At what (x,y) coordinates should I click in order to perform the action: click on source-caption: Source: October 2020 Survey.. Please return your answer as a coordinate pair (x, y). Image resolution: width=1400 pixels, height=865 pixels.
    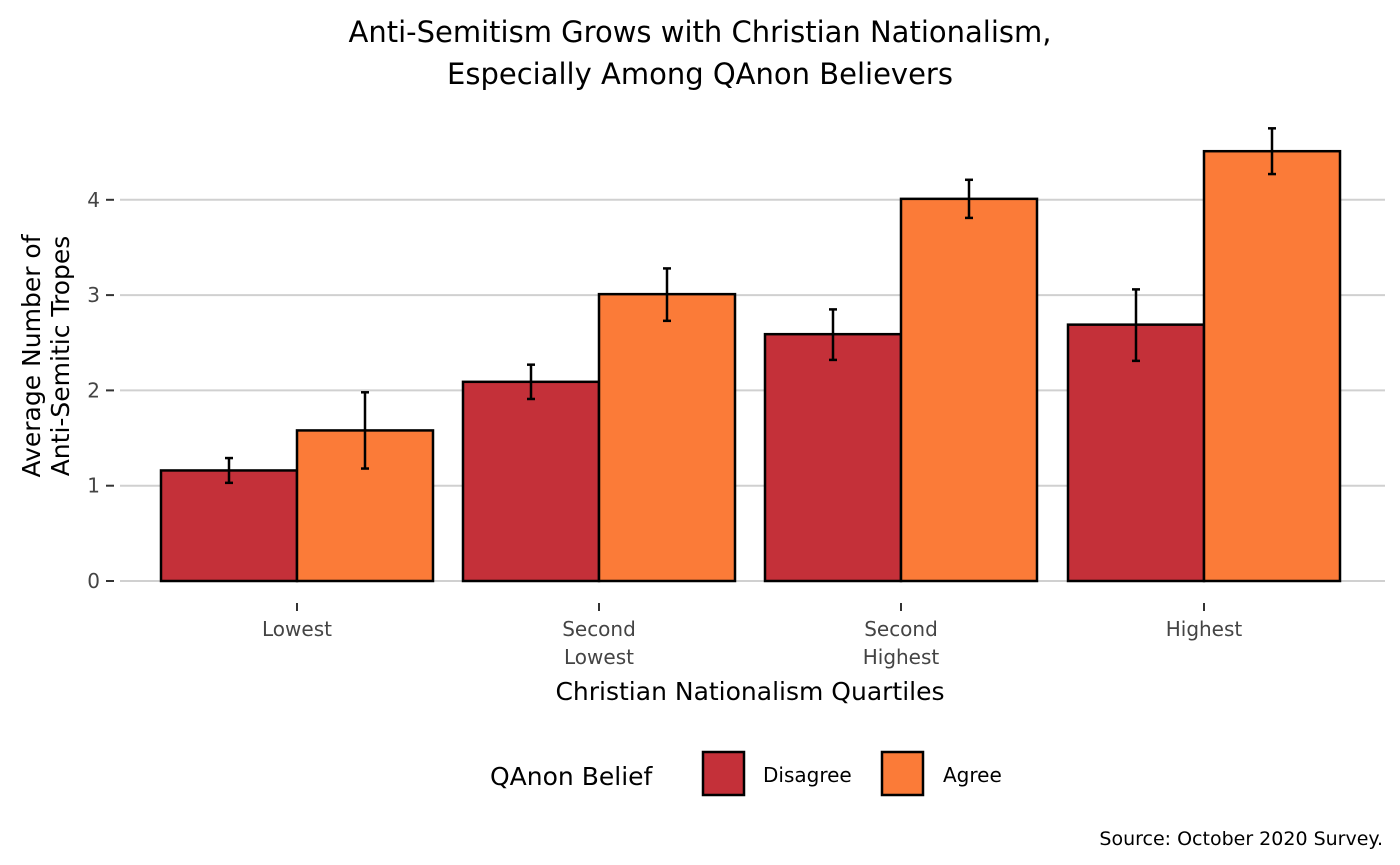
    Looking at the image, I should click on (1241, 839).